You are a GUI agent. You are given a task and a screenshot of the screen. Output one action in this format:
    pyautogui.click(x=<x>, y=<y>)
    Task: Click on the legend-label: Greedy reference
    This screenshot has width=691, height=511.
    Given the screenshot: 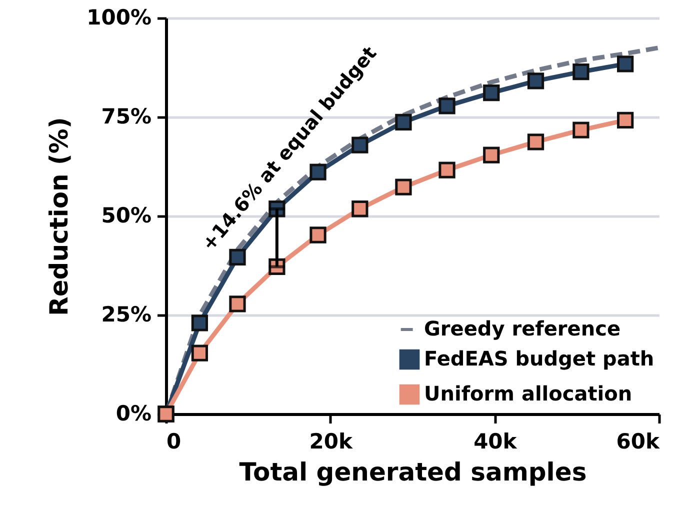 What is the action you would take?
    pyautogui.click(x=522, y=328)
    